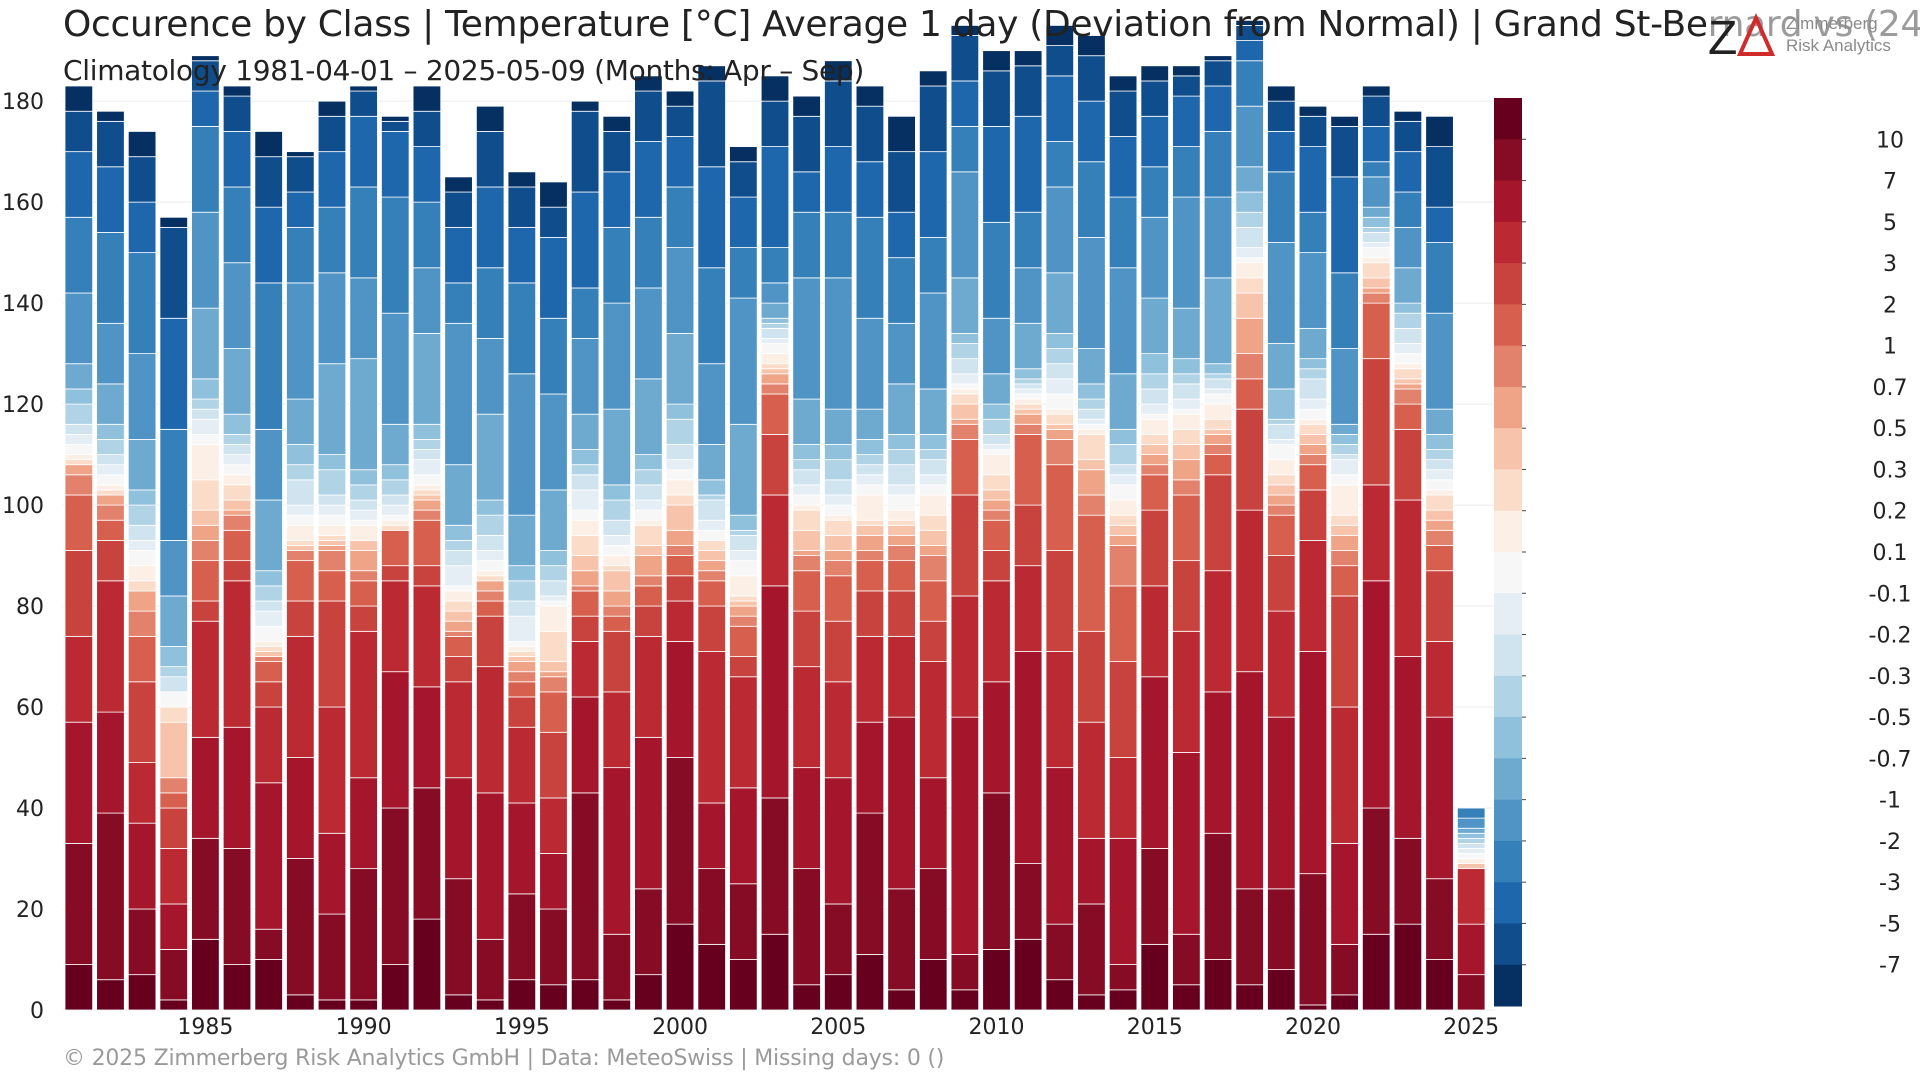 The height and width of the screenshot is (1080, 1920). What do you see at coordinates (1439, 679) in the screenshot?
I see `bar-segment: 2024 | 3 : 15` at bounding box center [1439, 679].